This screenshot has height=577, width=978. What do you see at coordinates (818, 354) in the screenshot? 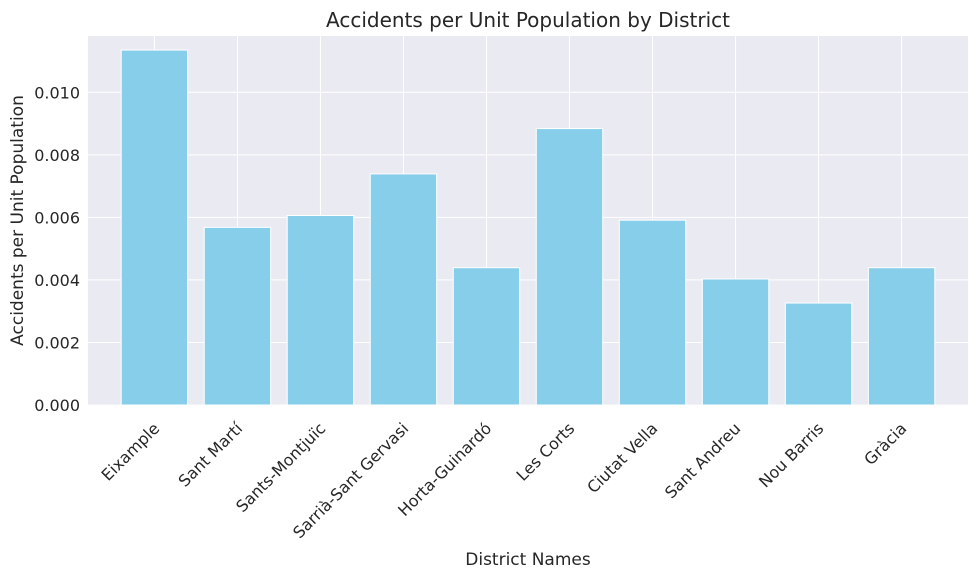
I see `bar-nou-barris` at bounding box center [818, 354].